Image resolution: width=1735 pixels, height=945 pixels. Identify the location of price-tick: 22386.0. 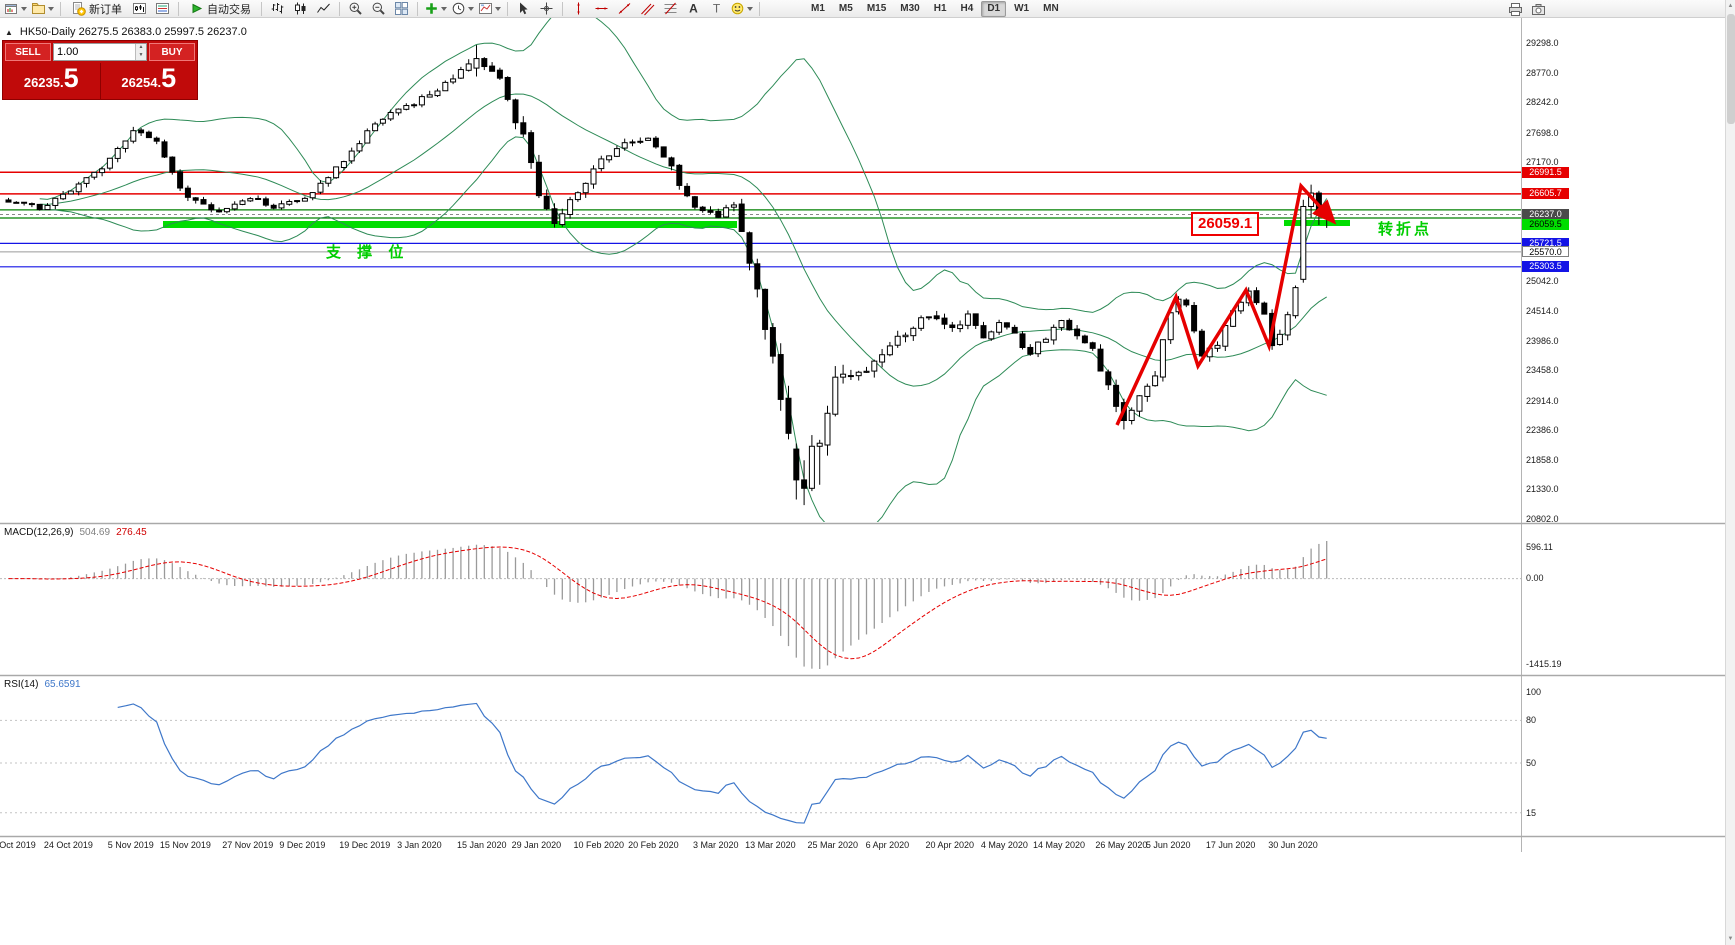
(1542, 430).